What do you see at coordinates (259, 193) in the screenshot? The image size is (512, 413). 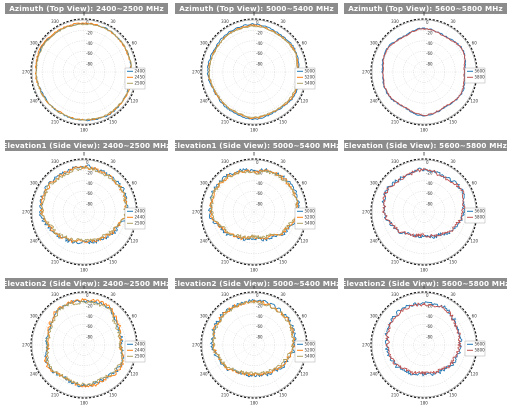 I see `radial-tick-label: -60` at bounding box center [259, 193].